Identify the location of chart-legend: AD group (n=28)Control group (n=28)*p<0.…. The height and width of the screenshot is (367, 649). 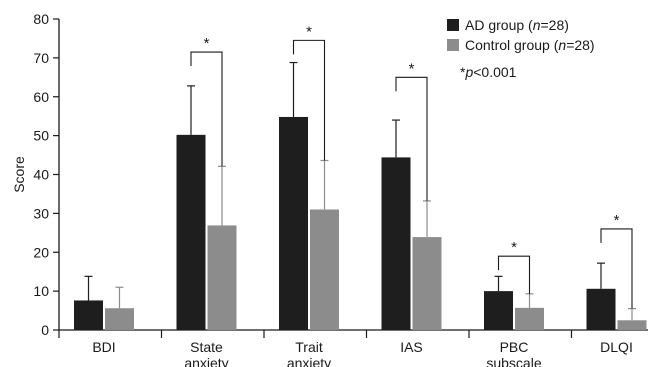
(521, 48).